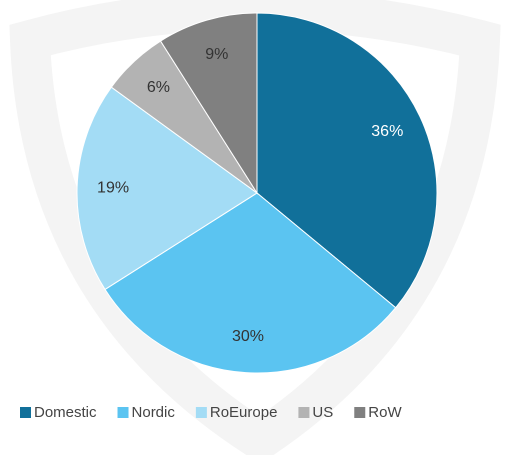 Image resolution: width=505 pixels, height=455 pixels. Describe the element at coordinates (322, 412) in the screenshot. I see `legend-label: US` at that location.